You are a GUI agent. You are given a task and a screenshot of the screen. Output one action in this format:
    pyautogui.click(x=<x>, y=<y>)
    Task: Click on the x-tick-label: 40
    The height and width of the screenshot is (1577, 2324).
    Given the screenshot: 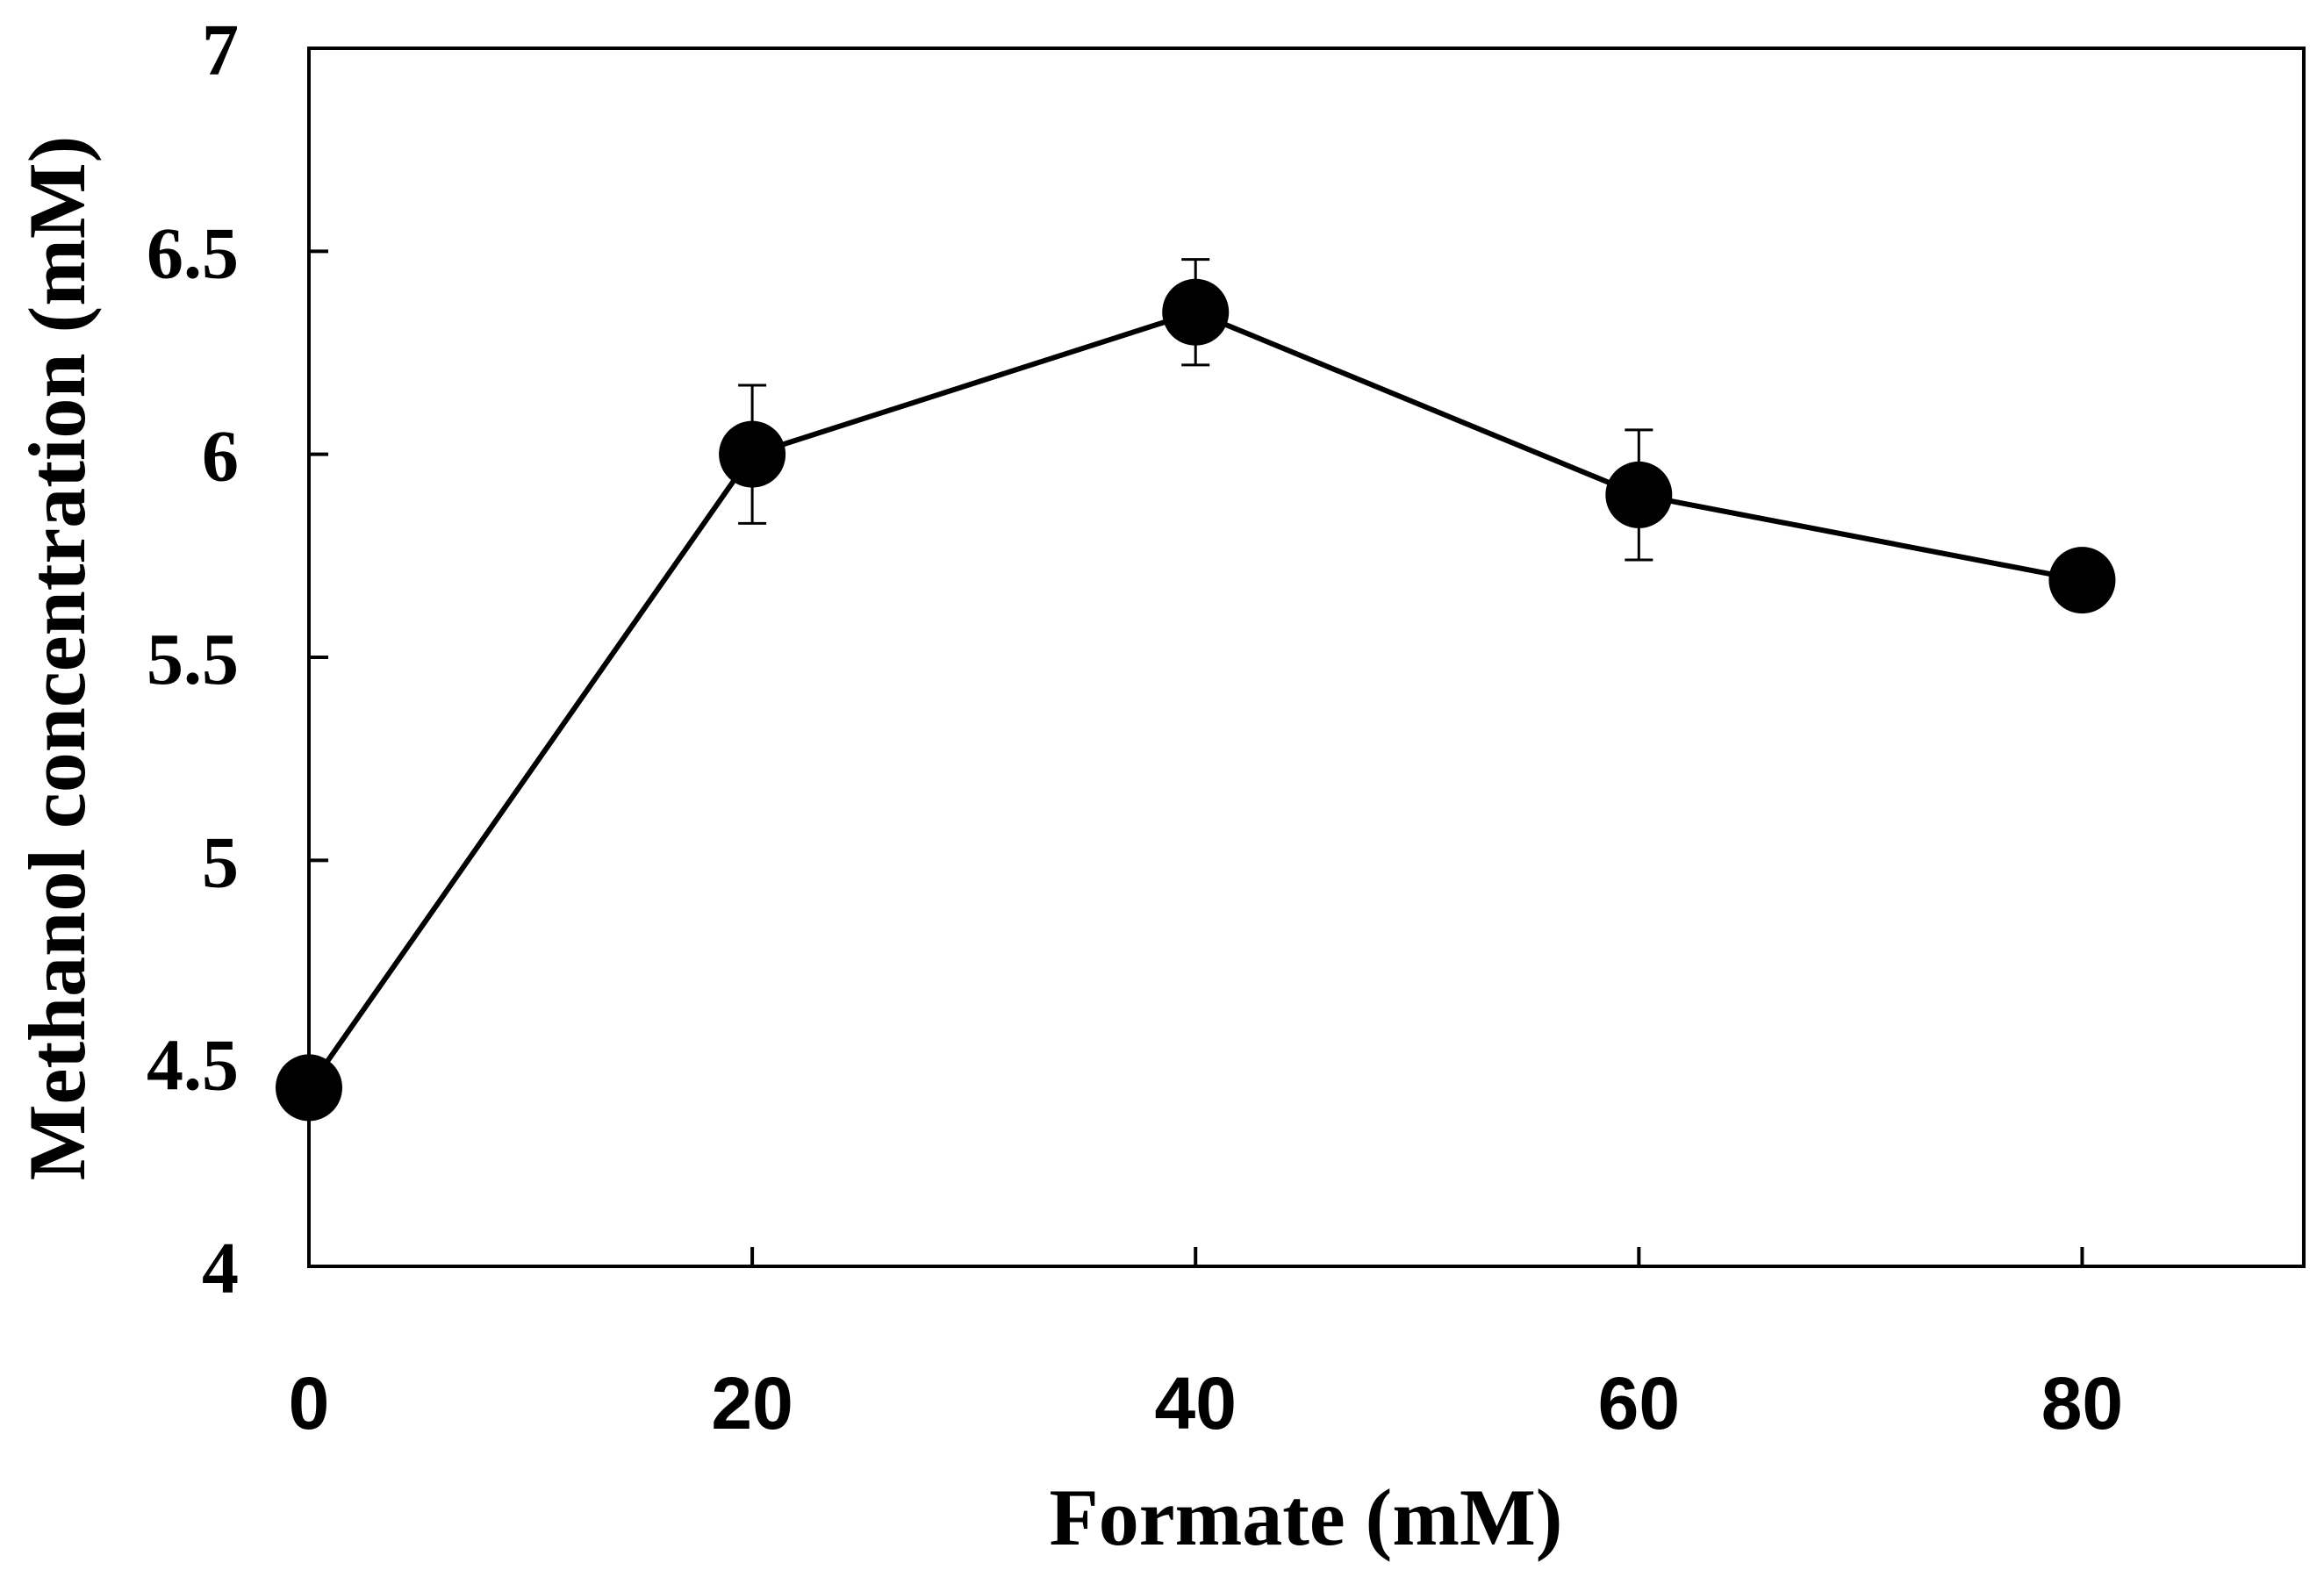 What is the action you would take?
    pyautogui.click(x=1196, y=1403)
    